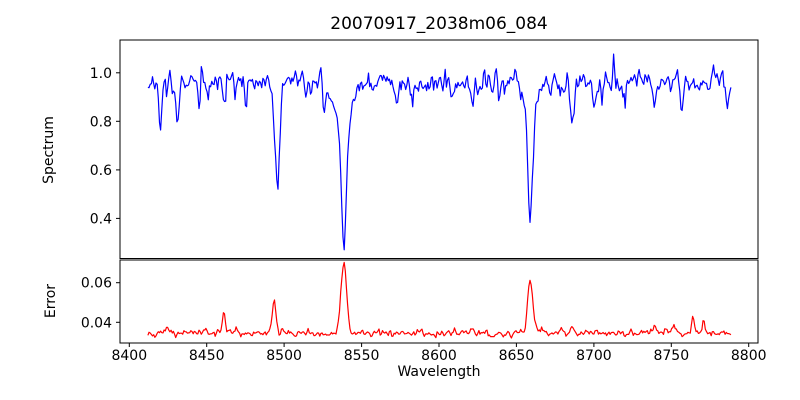 The image size is (800, 400). I want to click on y-axis-tick-label: 0.4, so click(101, 219).